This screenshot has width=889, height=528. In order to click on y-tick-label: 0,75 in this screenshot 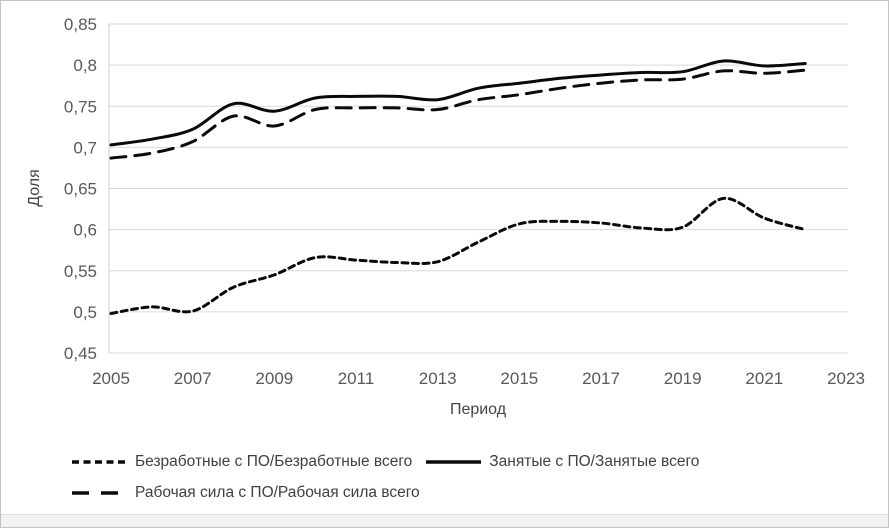, I will do `click(80, 106)`.